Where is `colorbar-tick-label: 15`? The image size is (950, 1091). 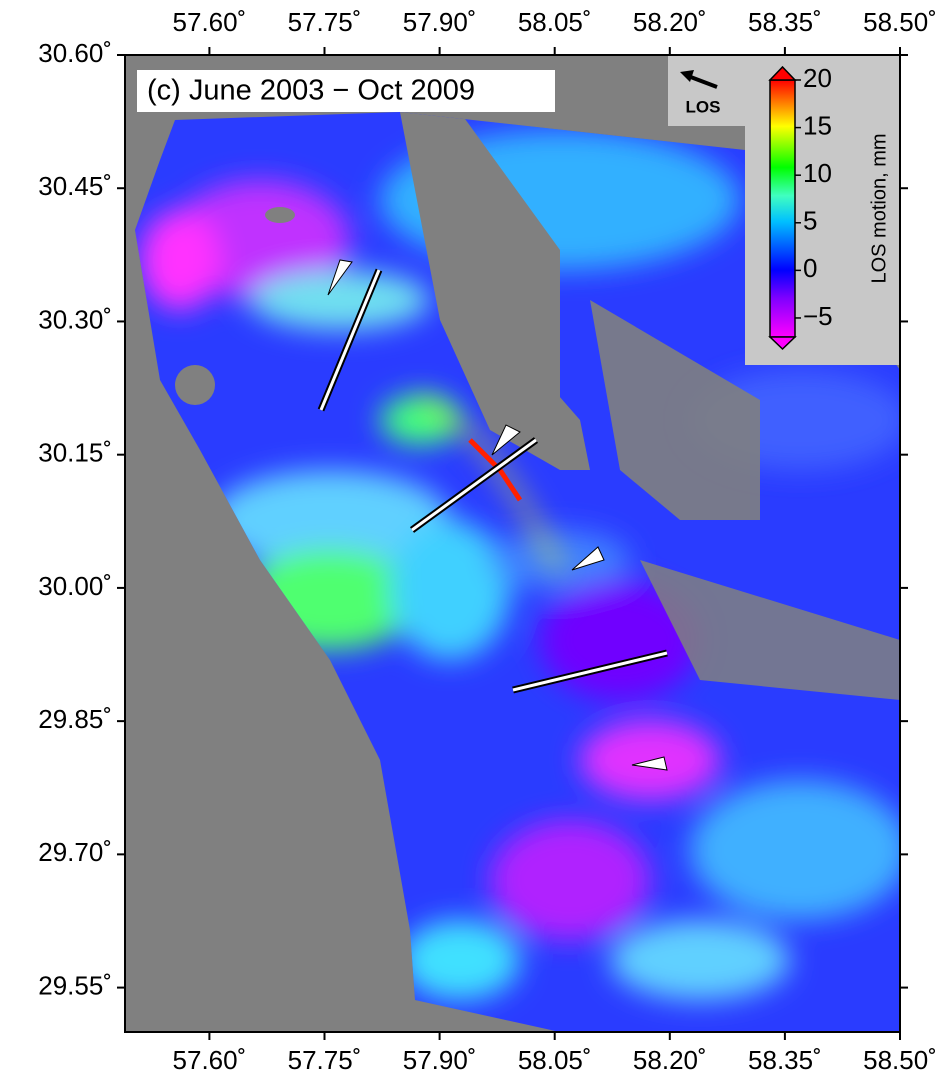
colorbar-tick-label: 15 is located at coordinates (817, 125).